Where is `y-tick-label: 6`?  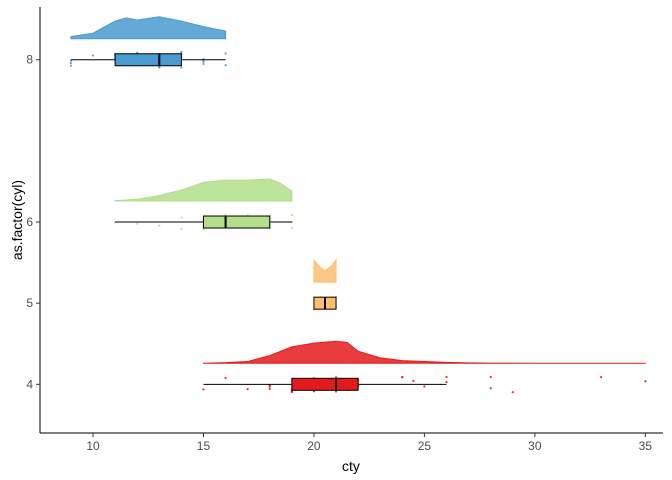 y-tick-label: 6 is located at coordinates (29, 222).